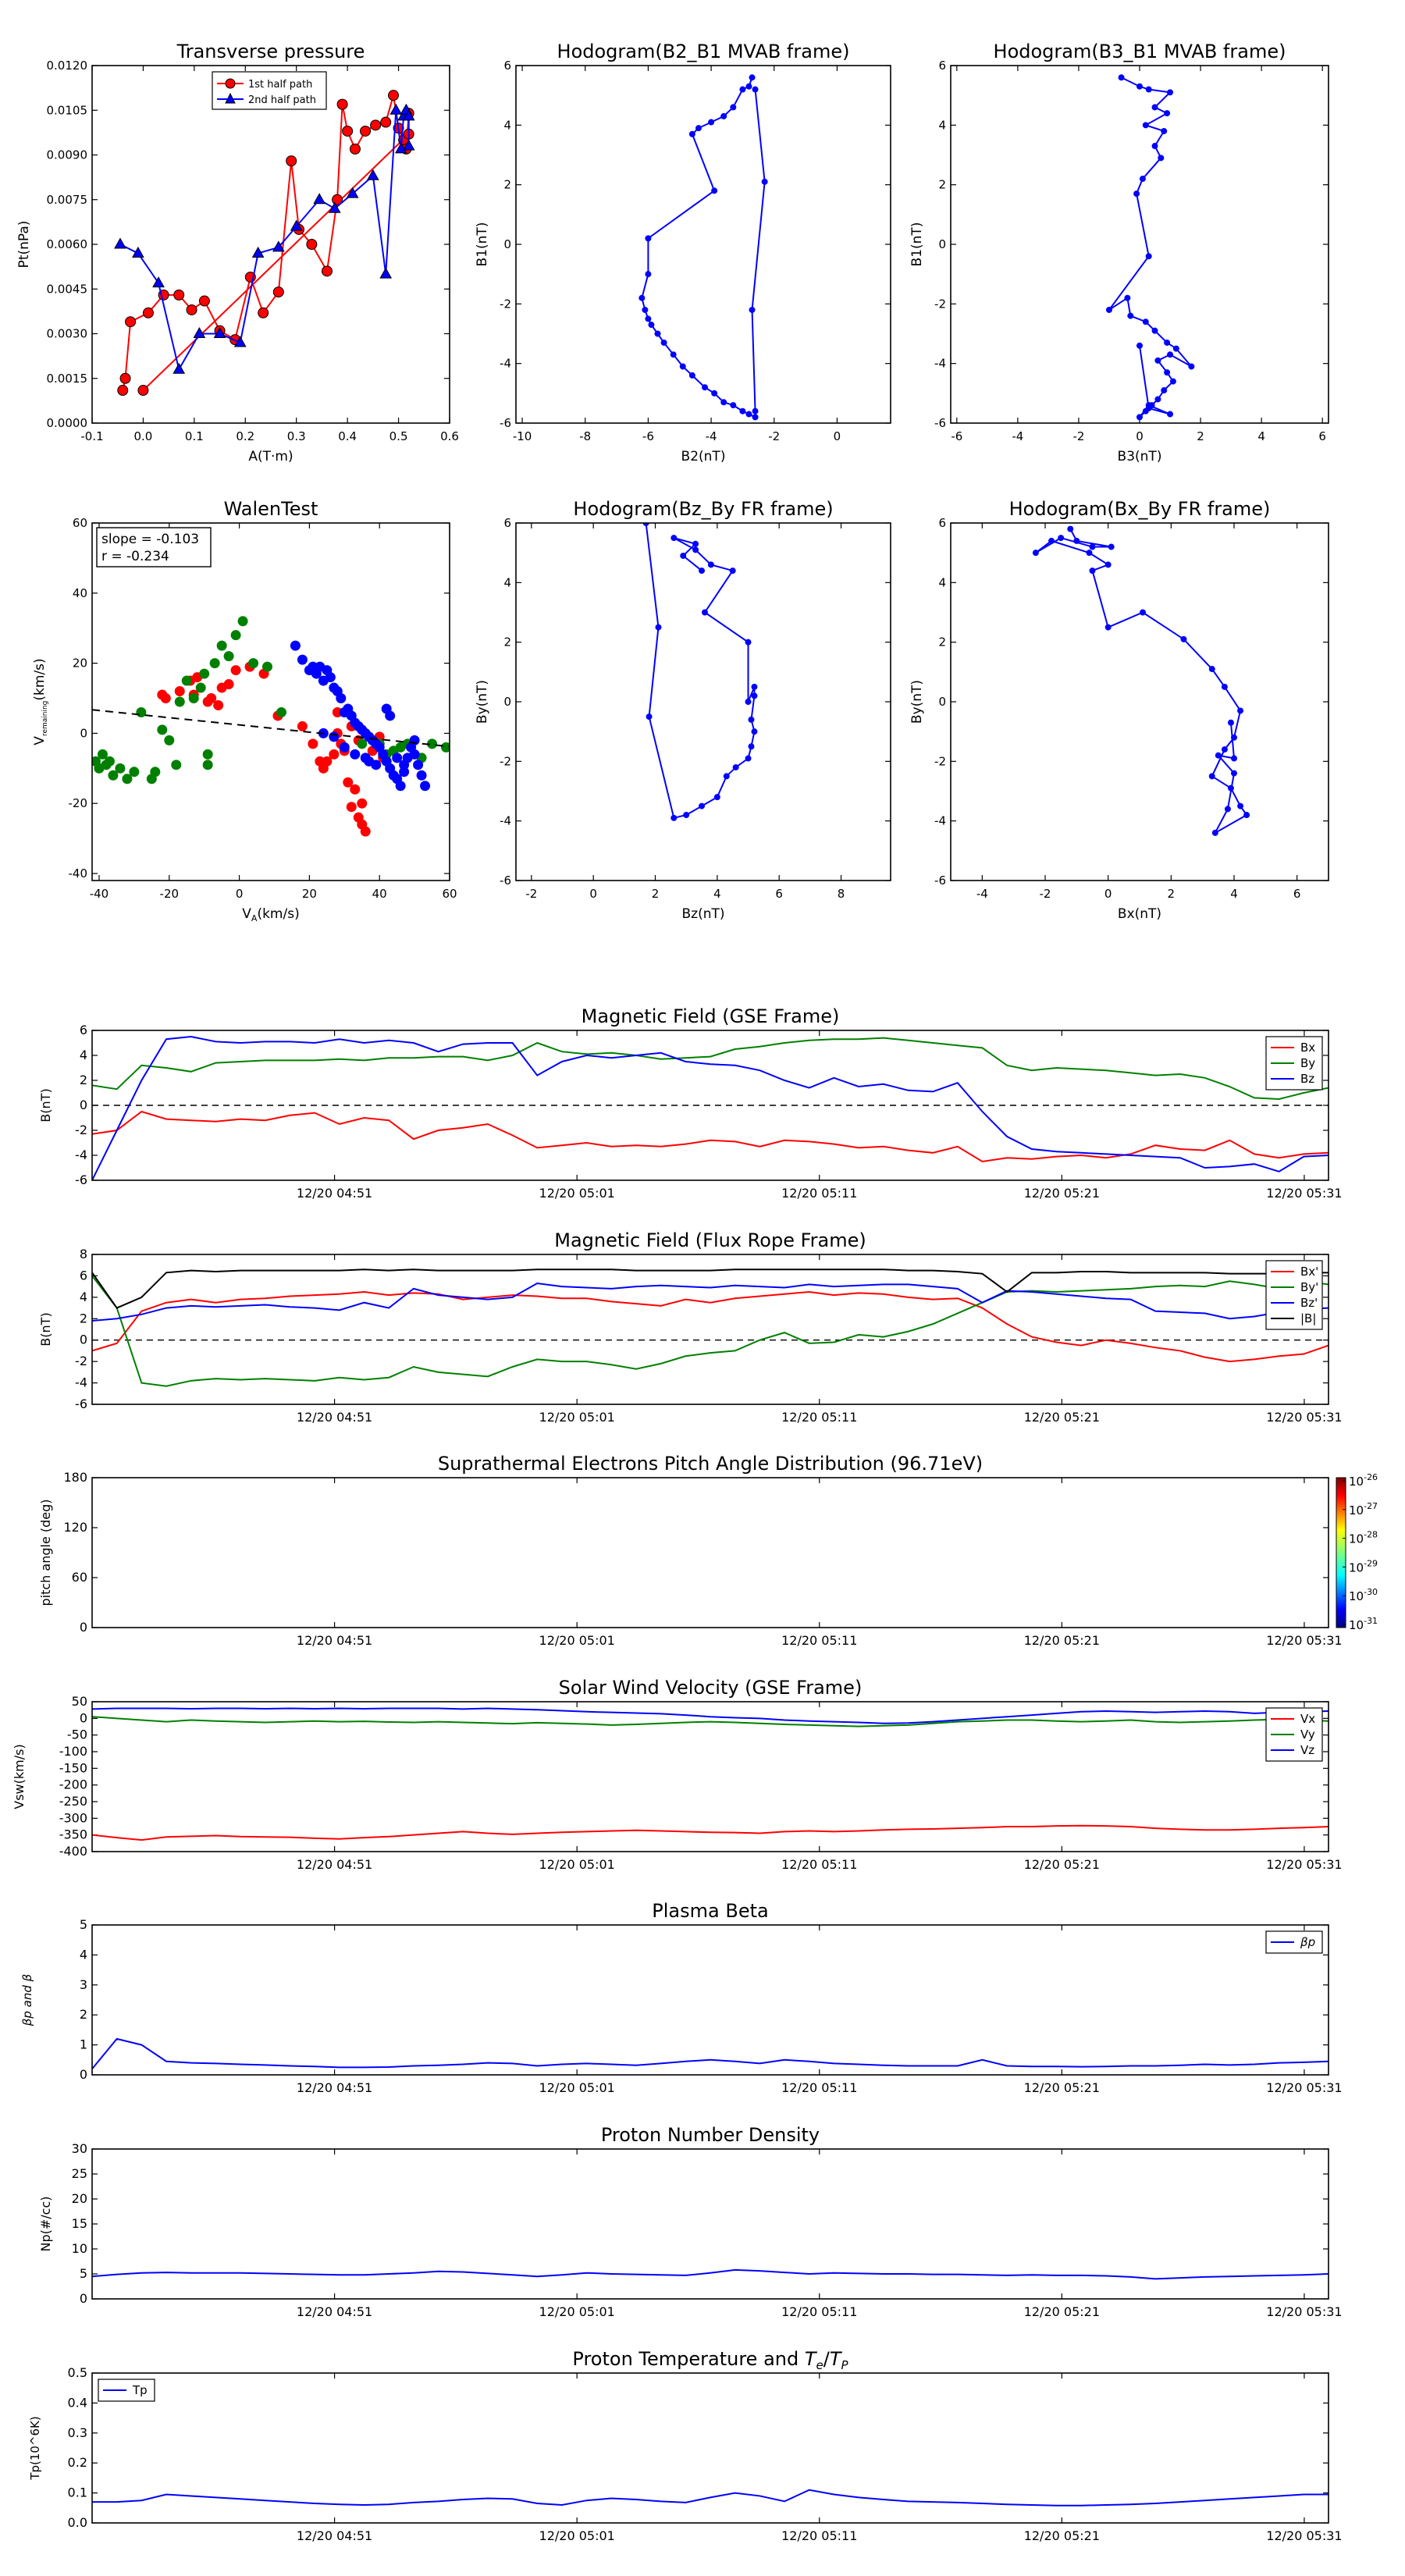 This screenshot has height=2576, width=1405. I want to click on series-Vx, so click(711, 1832).